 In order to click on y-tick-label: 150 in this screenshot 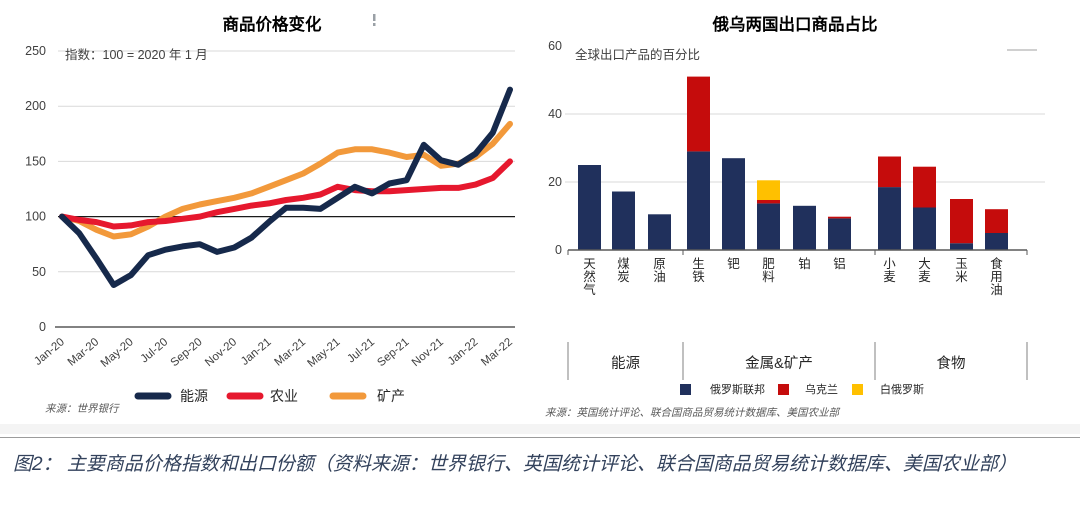, I will do `click(35, 161)`.